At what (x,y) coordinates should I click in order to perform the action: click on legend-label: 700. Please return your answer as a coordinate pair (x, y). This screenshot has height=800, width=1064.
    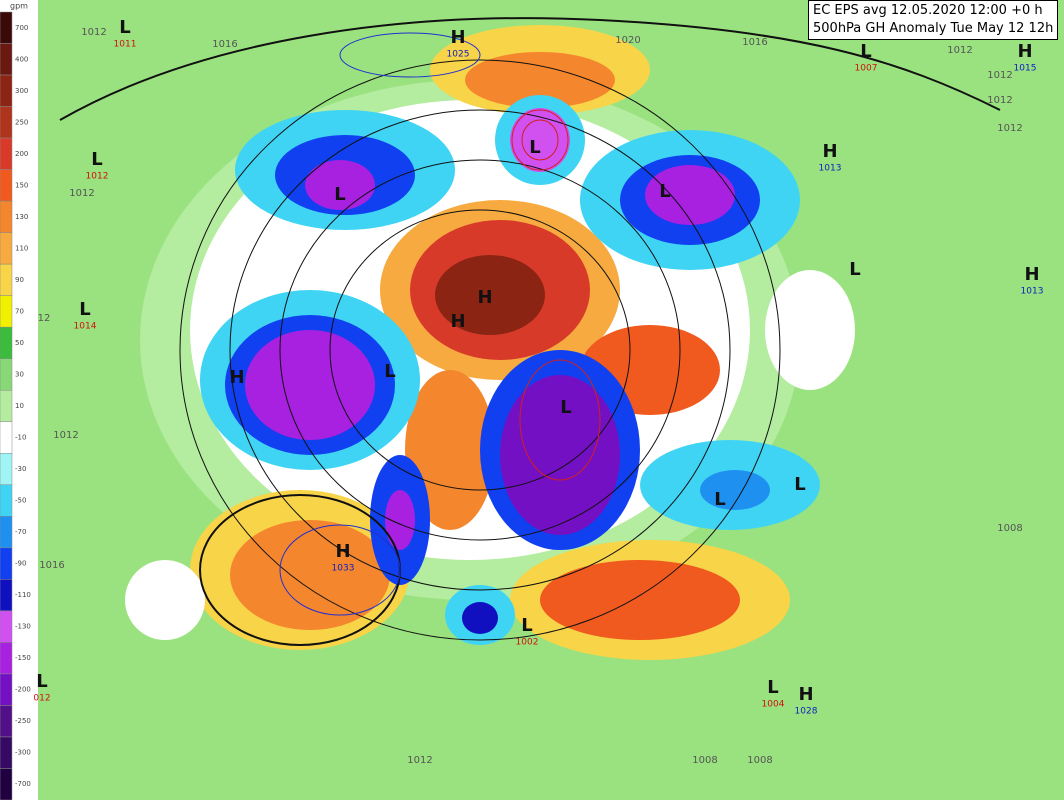
    Looking at the image, I should click on (21, 28).